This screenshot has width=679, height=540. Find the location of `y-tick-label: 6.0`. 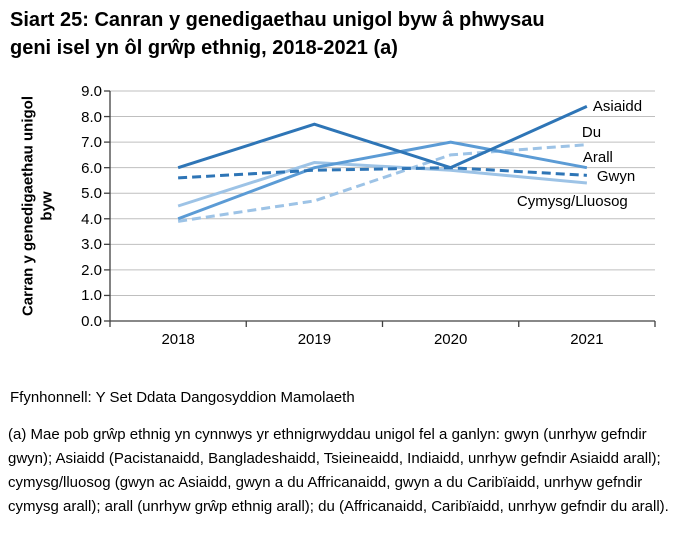

y-tick-label: 6.0 is located at coordinates (91, 168).